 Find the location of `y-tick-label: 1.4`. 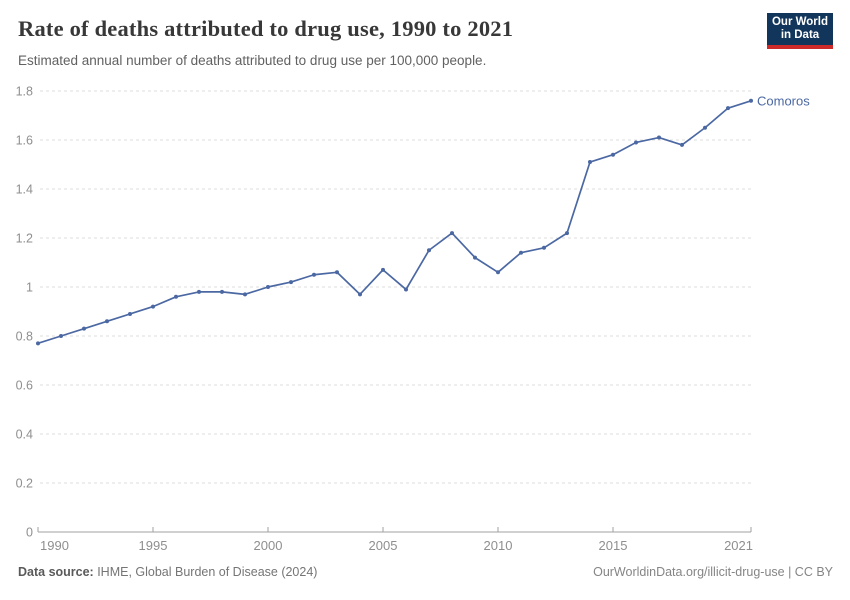

y-tick-label: 1.4 is located at coordinates (24, 190).